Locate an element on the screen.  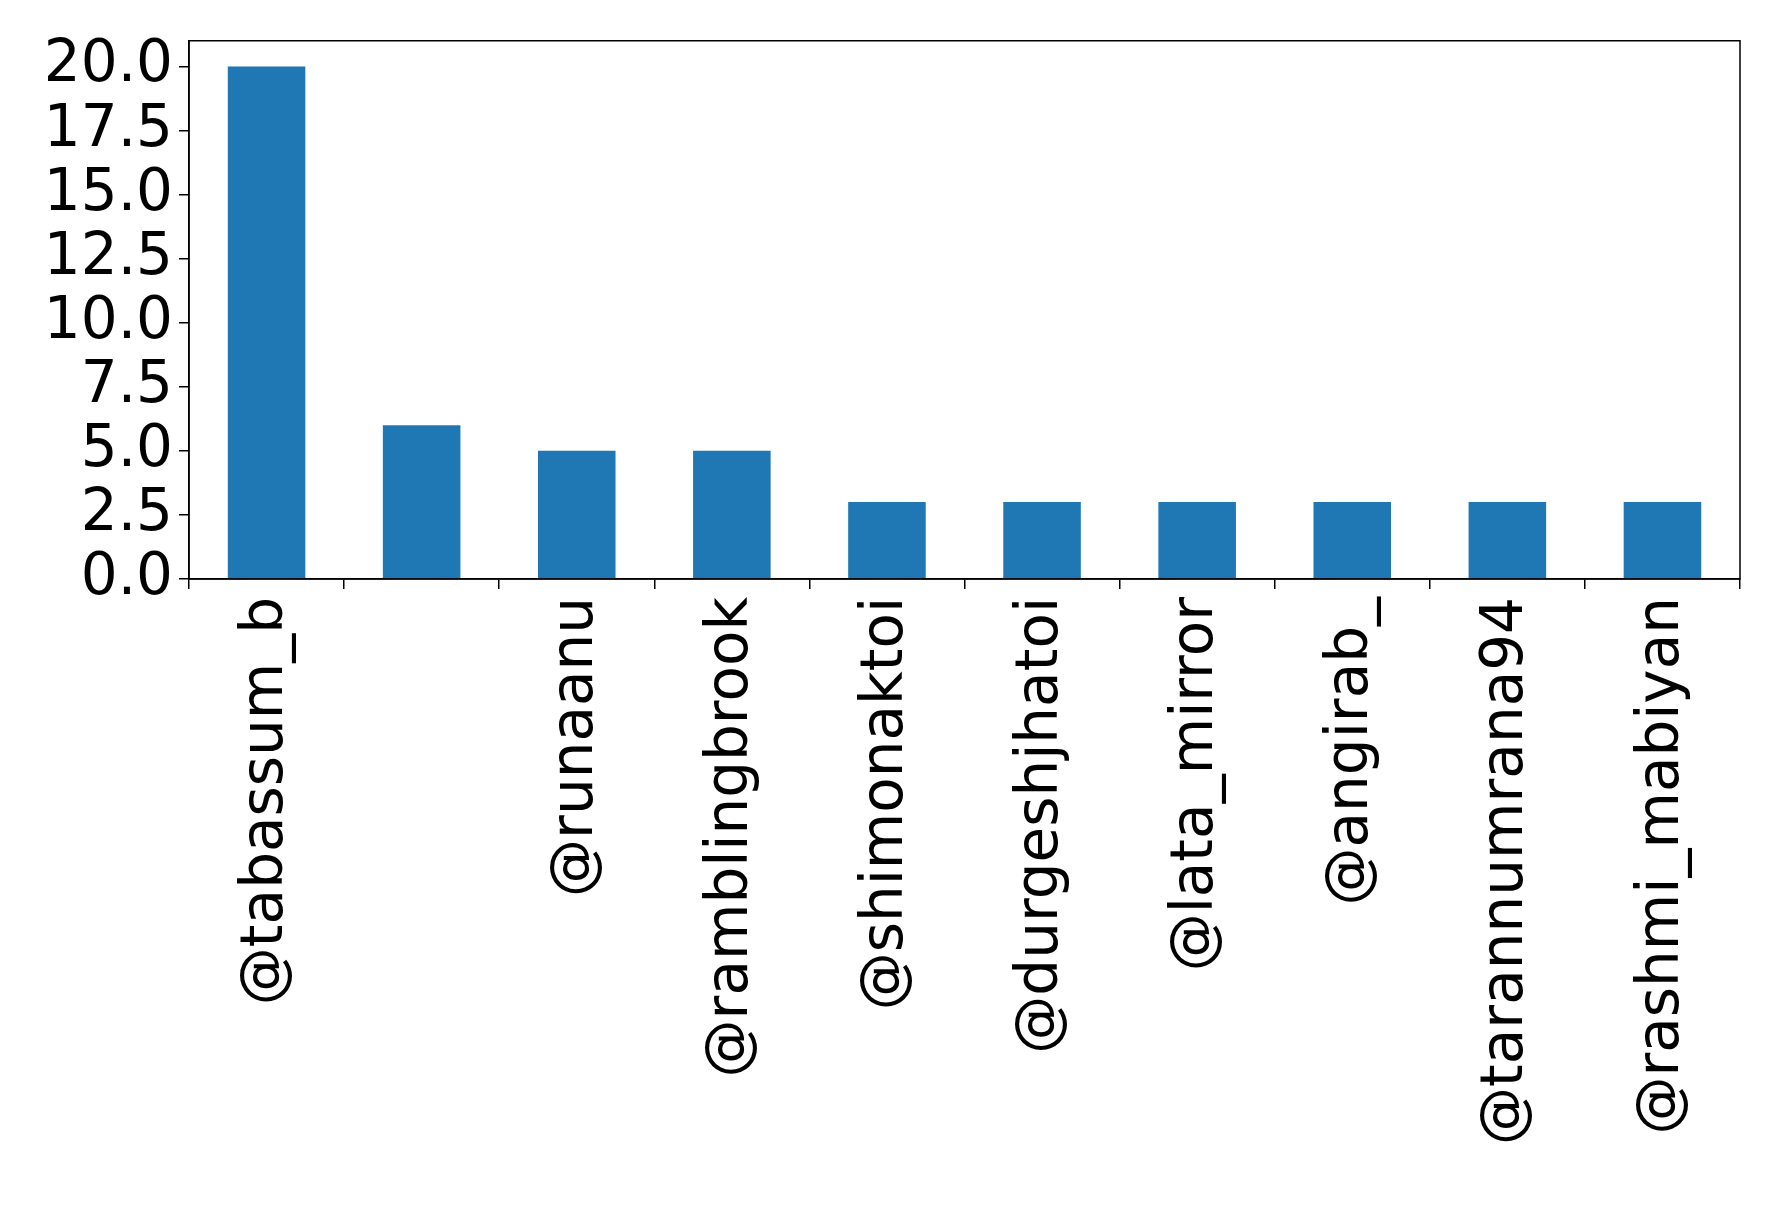
x-tick-label: @lata_mirror is located at coordinates (1192, 784).